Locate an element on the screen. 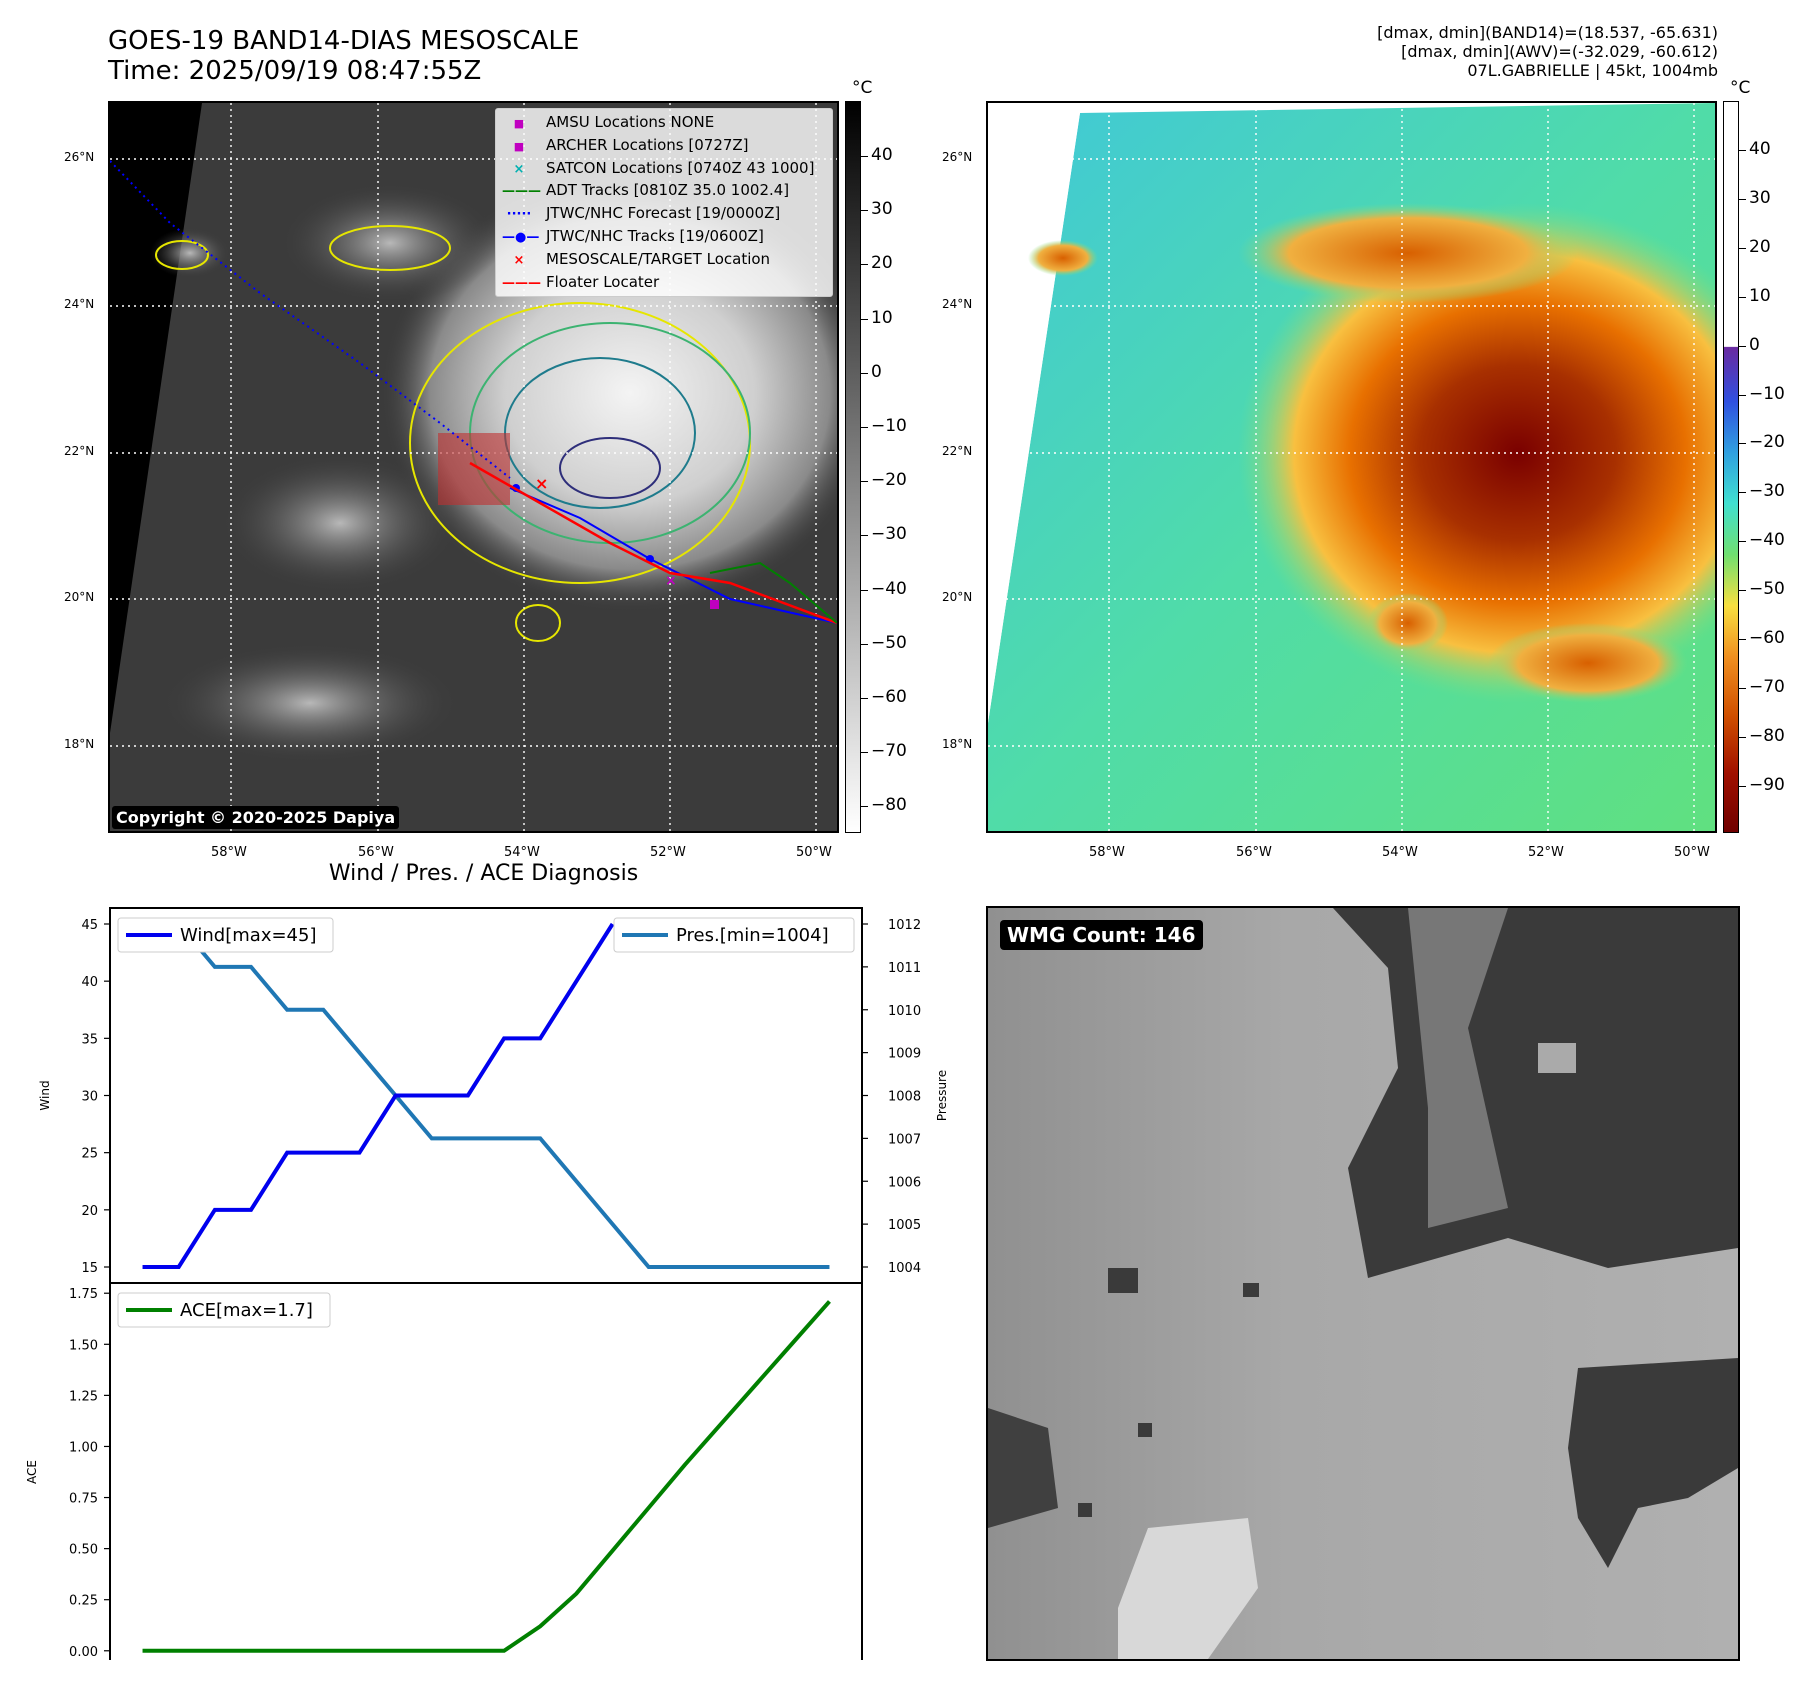 The width and height of the screenshot is (1801, 1690). pressure-ytick-label: 1005 is located at coordinates (904, 1225).